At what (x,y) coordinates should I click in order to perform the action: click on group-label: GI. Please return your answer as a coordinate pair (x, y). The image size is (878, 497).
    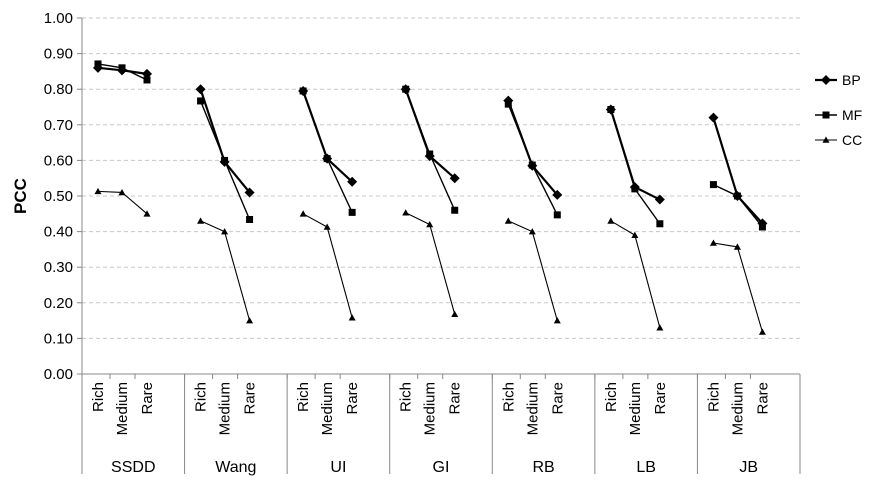
    Looking at the image, I should click on (441, 467).